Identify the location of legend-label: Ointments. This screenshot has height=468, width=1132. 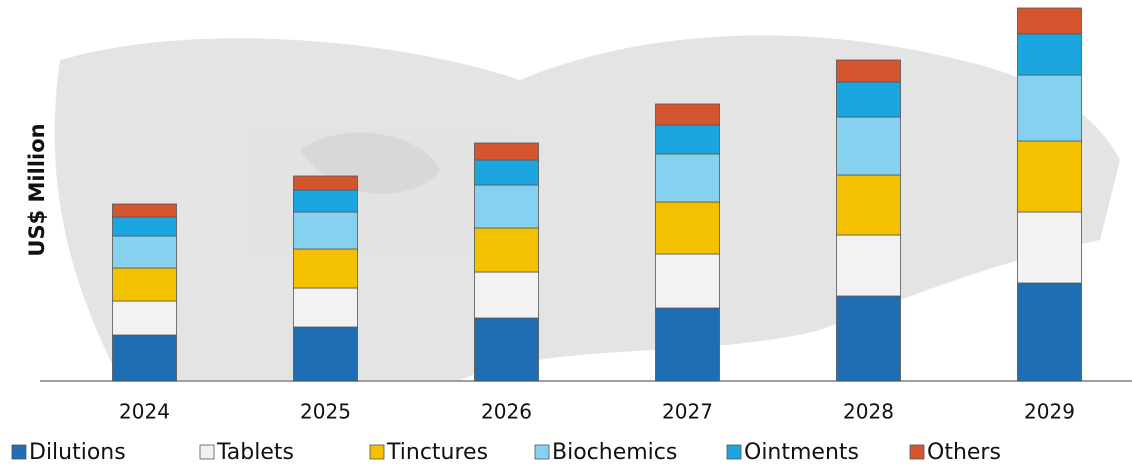
(801, 452).